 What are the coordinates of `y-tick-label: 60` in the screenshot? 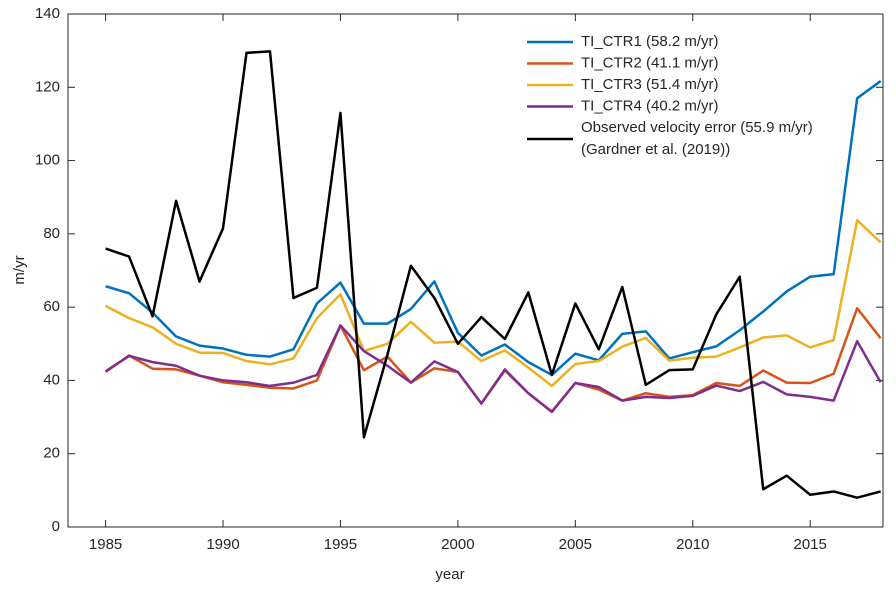 It's located at (51, 306).